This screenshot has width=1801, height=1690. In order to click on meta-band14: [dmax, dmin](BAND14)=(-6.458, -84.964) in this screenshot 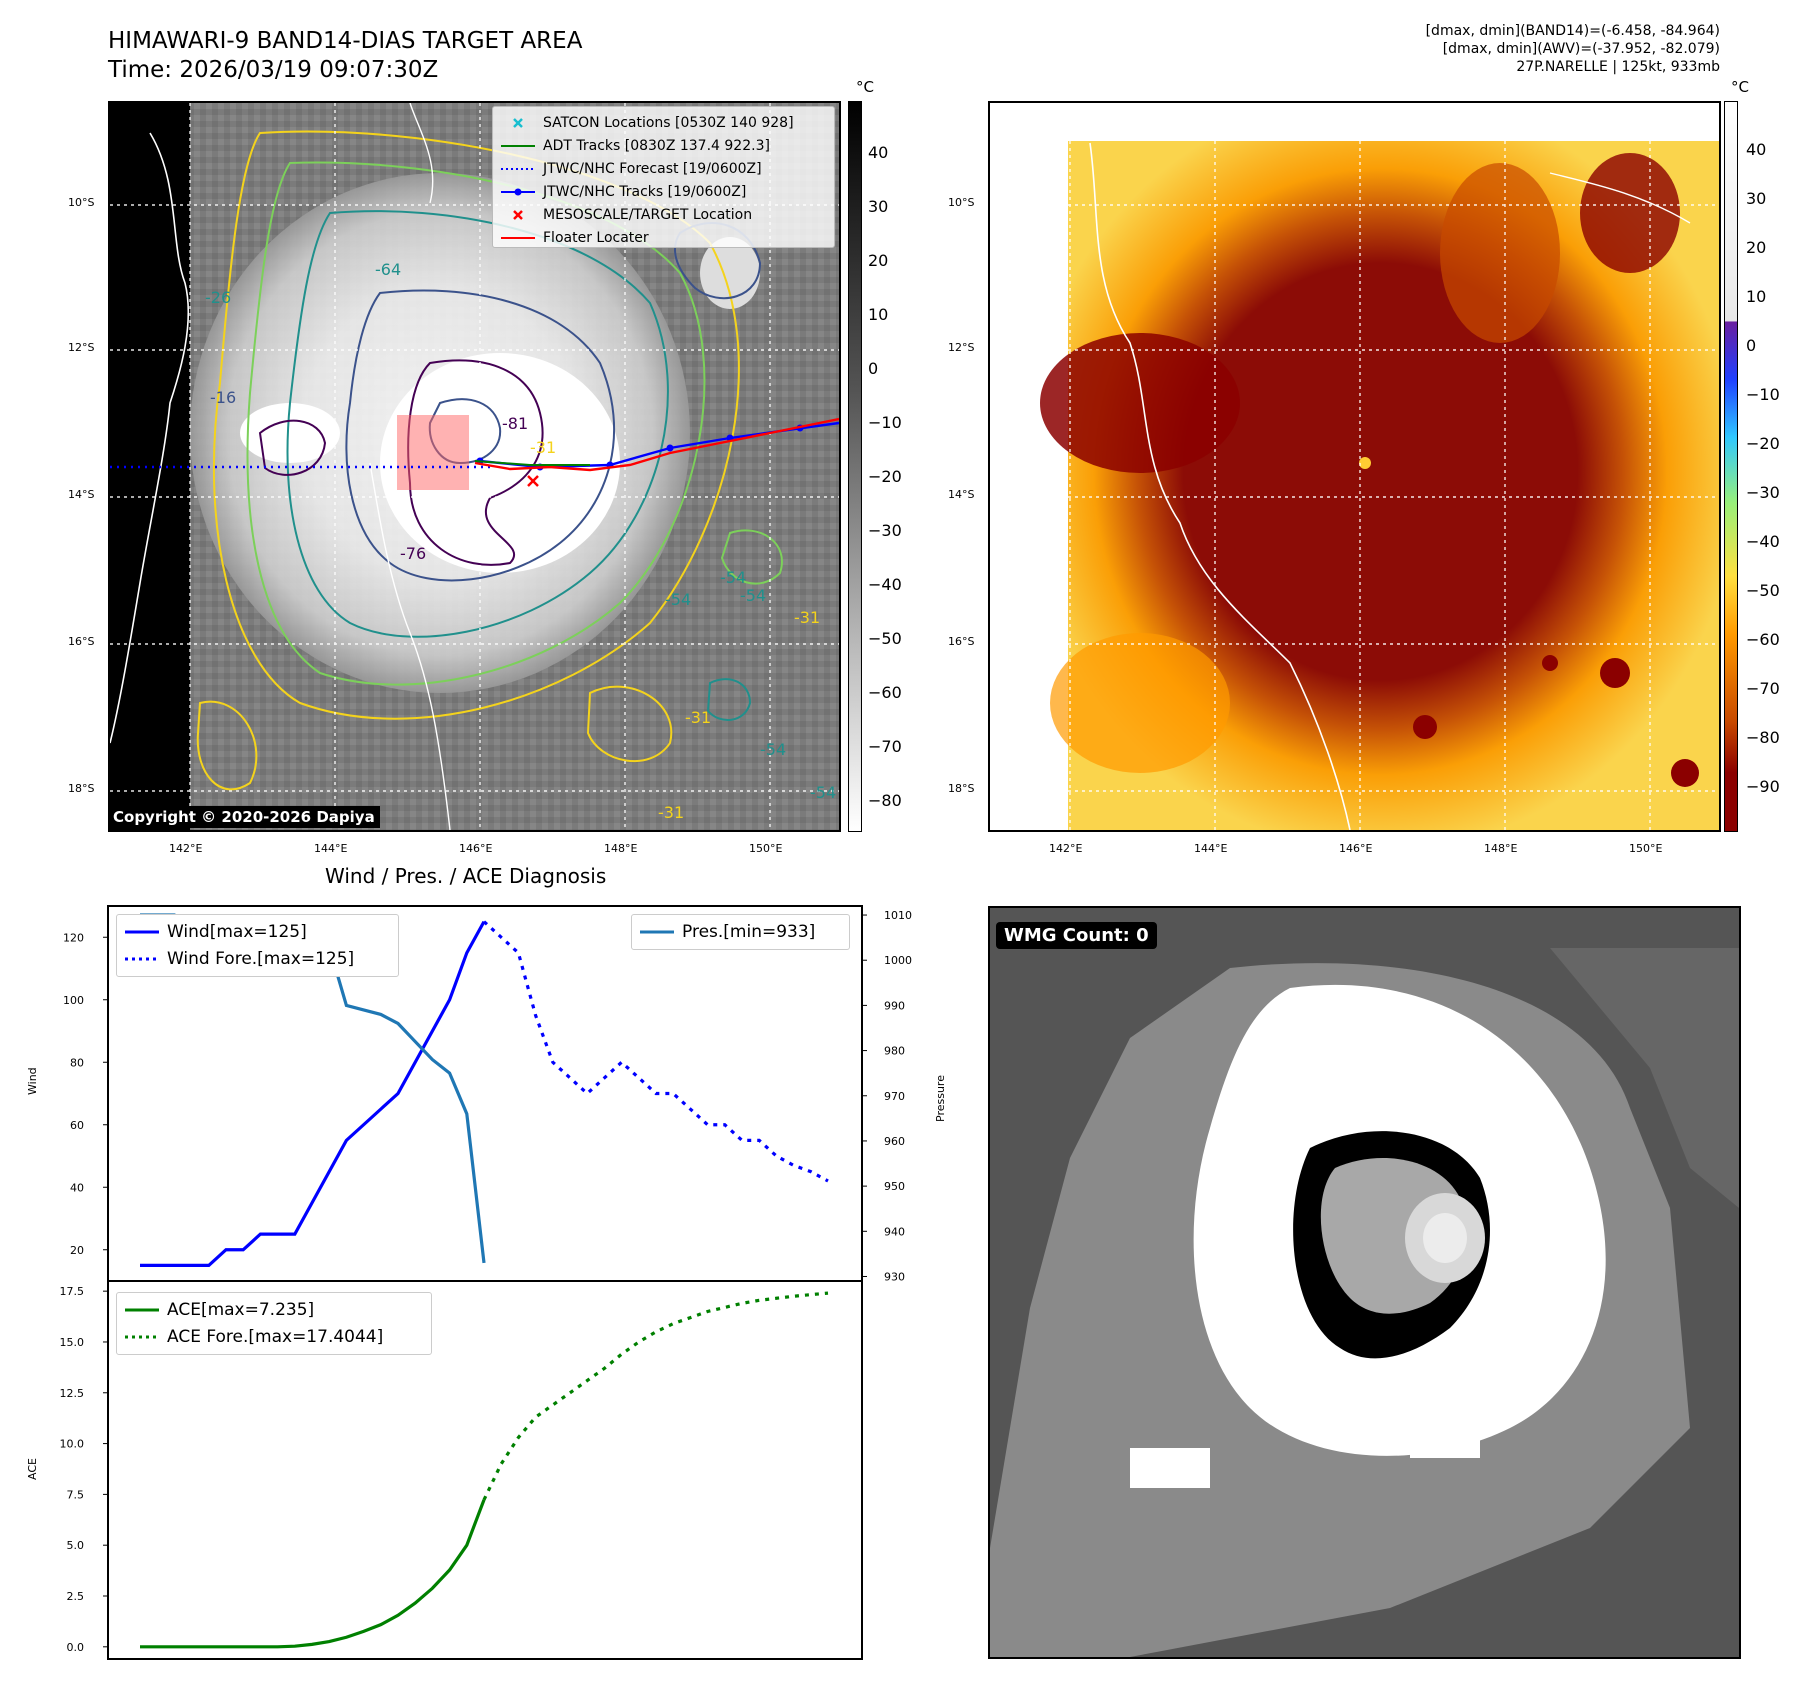, I will do `click(1572, 31)`.